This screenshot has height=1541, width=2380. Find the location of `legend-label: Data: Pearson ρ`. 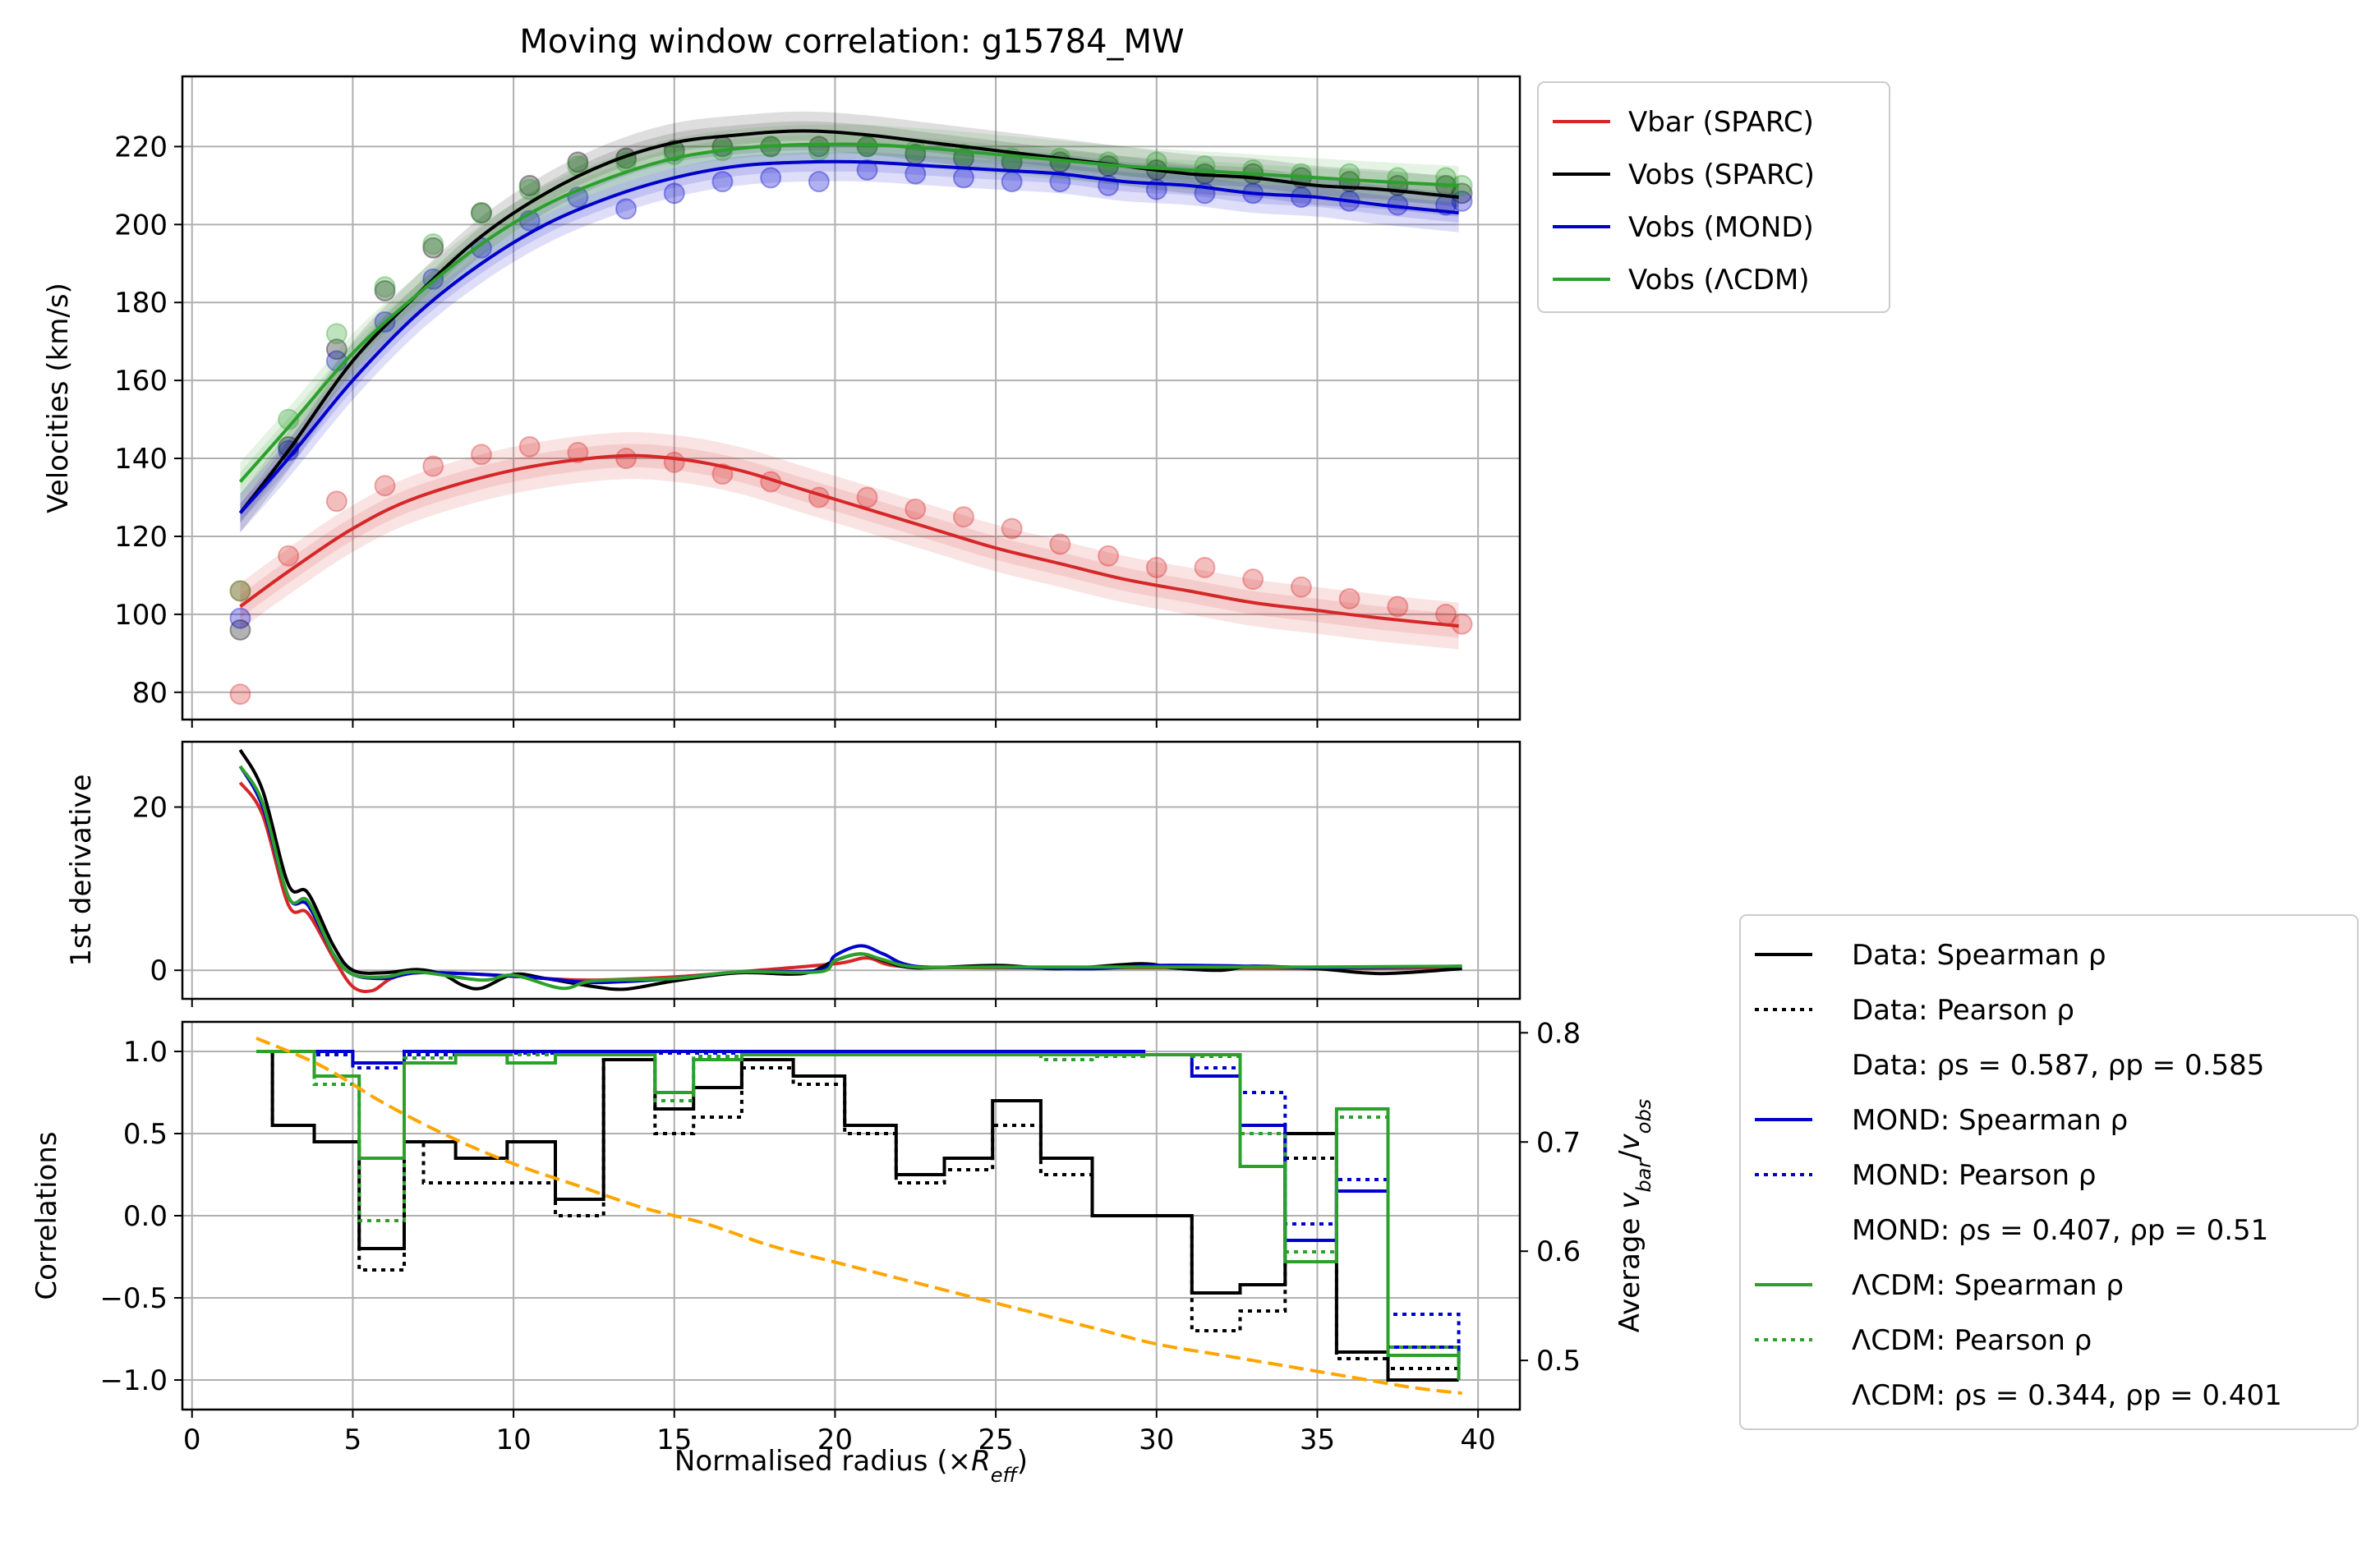

legend-label: Data: Pearson ρ is located at coordinates (1963, 1010).